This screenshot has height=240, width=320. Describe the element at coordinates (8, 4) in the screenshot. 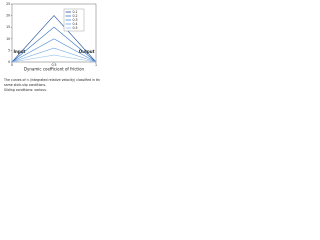

I see `y-tick-label: 25` at that location.